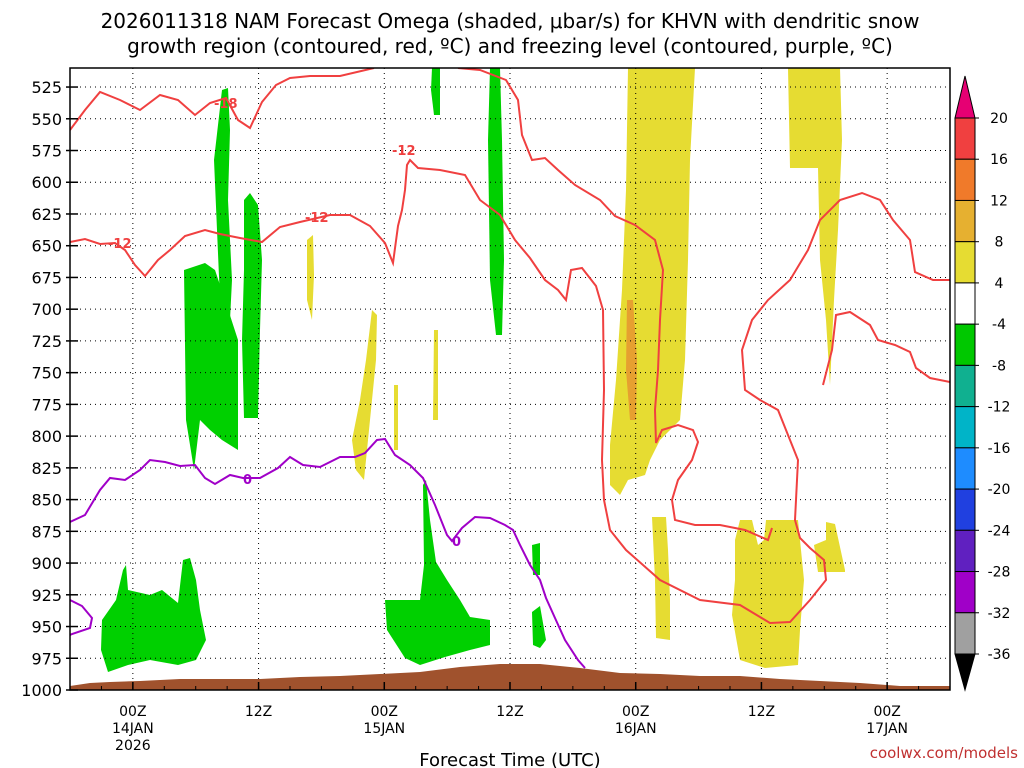  What do you see at coordinates (456, 542) in the screenshot?
I see `contour-label-zero-b: 0` at bounding box center [456, 542].